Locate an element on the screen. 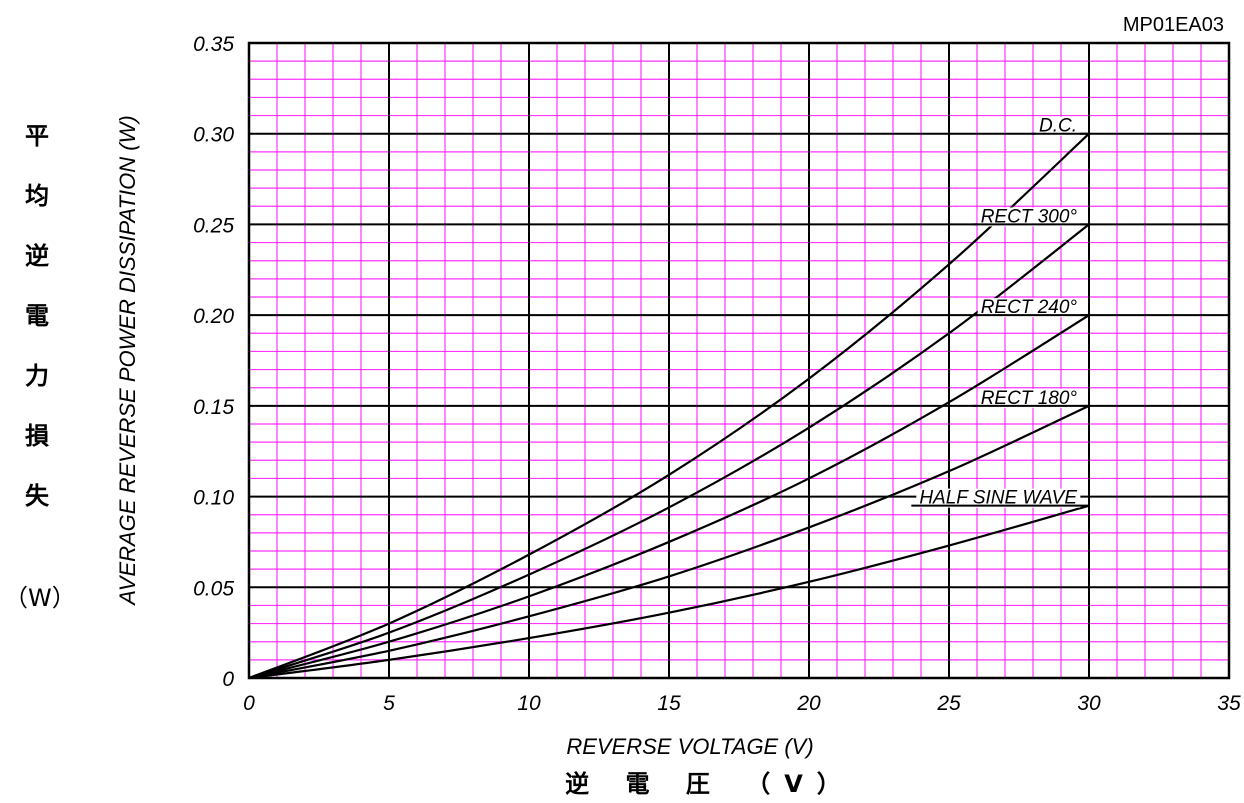 The height and width of the screenshot is (803, 1244). x-tick-labels: 0 5 10 15 20 25 30 35 is located at coordinates (742, 703).